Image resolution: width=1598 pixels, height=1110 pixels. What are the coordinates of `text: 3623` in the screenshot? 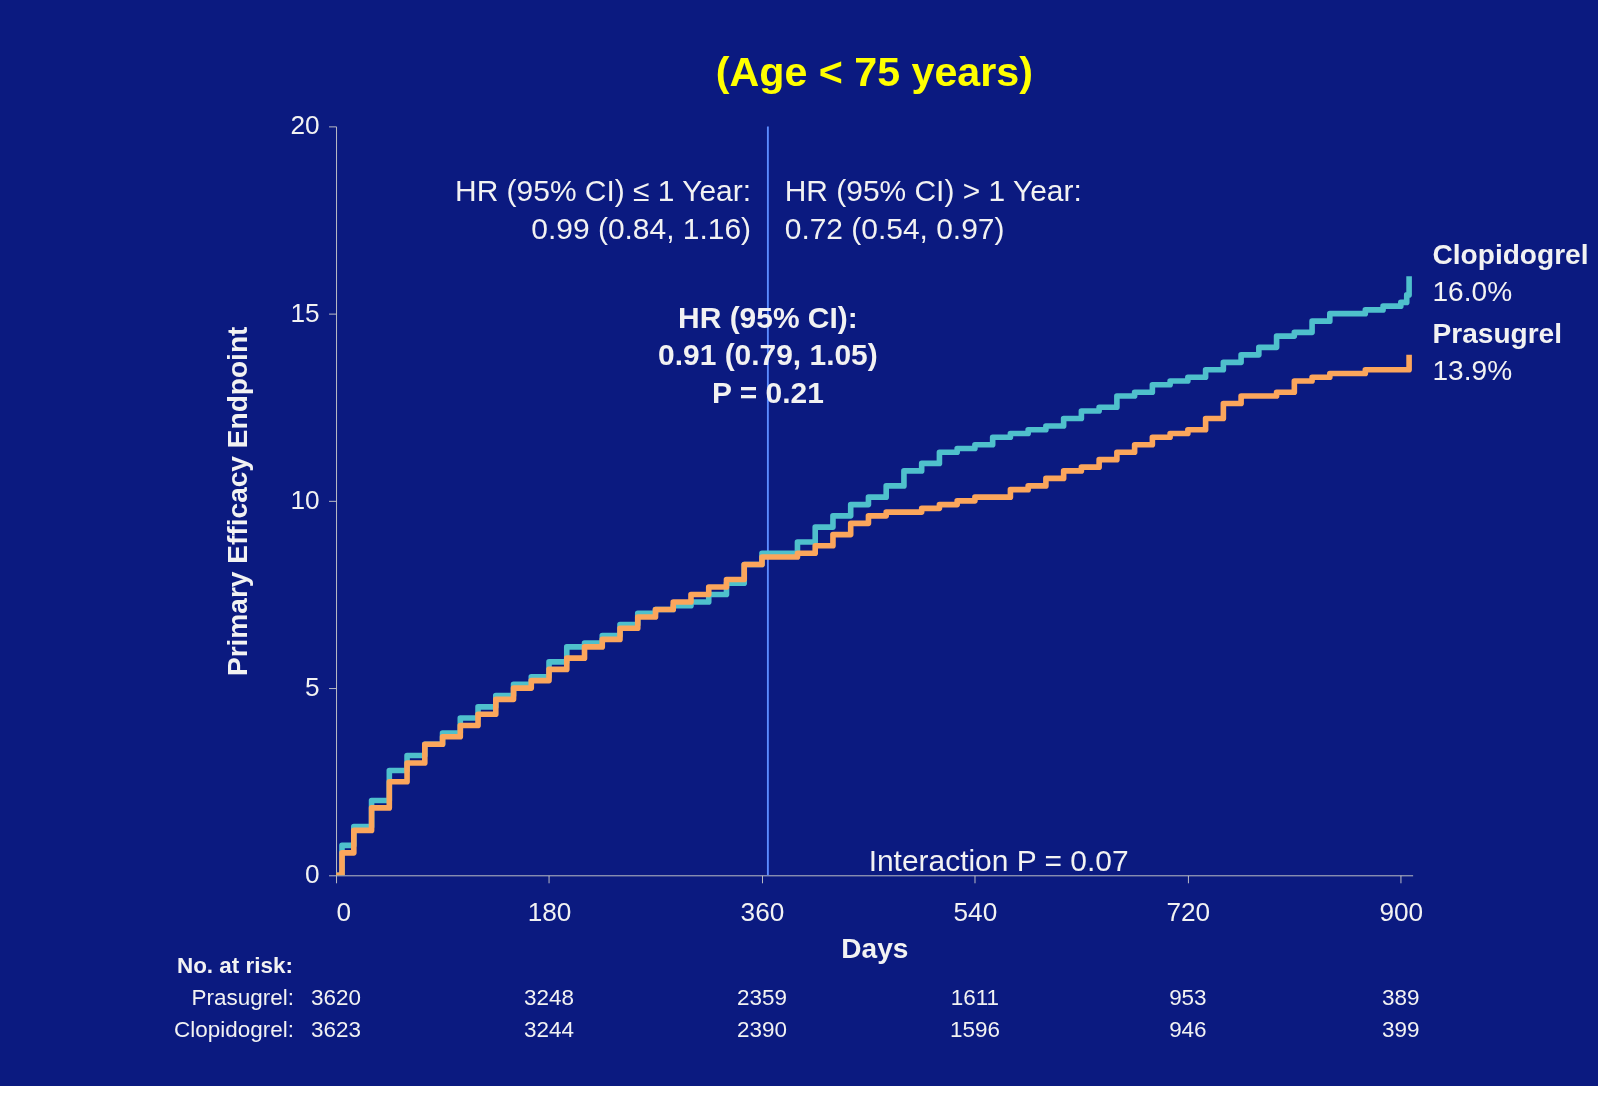 It's located at (336, 1030).